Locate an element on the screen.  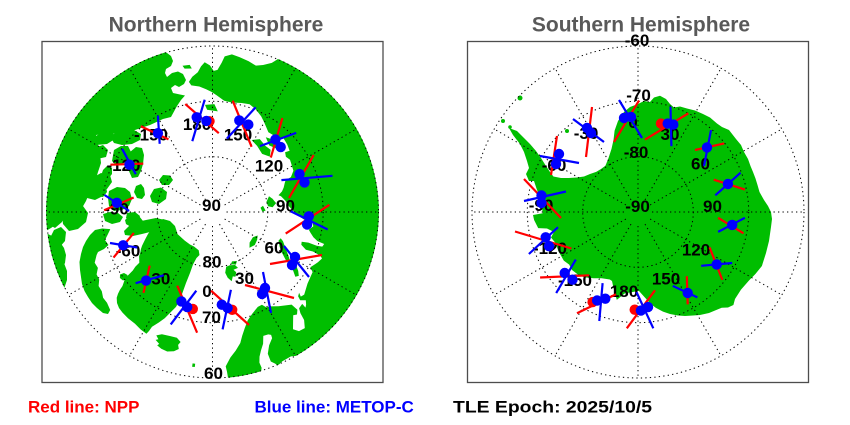
svg-text: 180 is located at coordinates (624, 291).